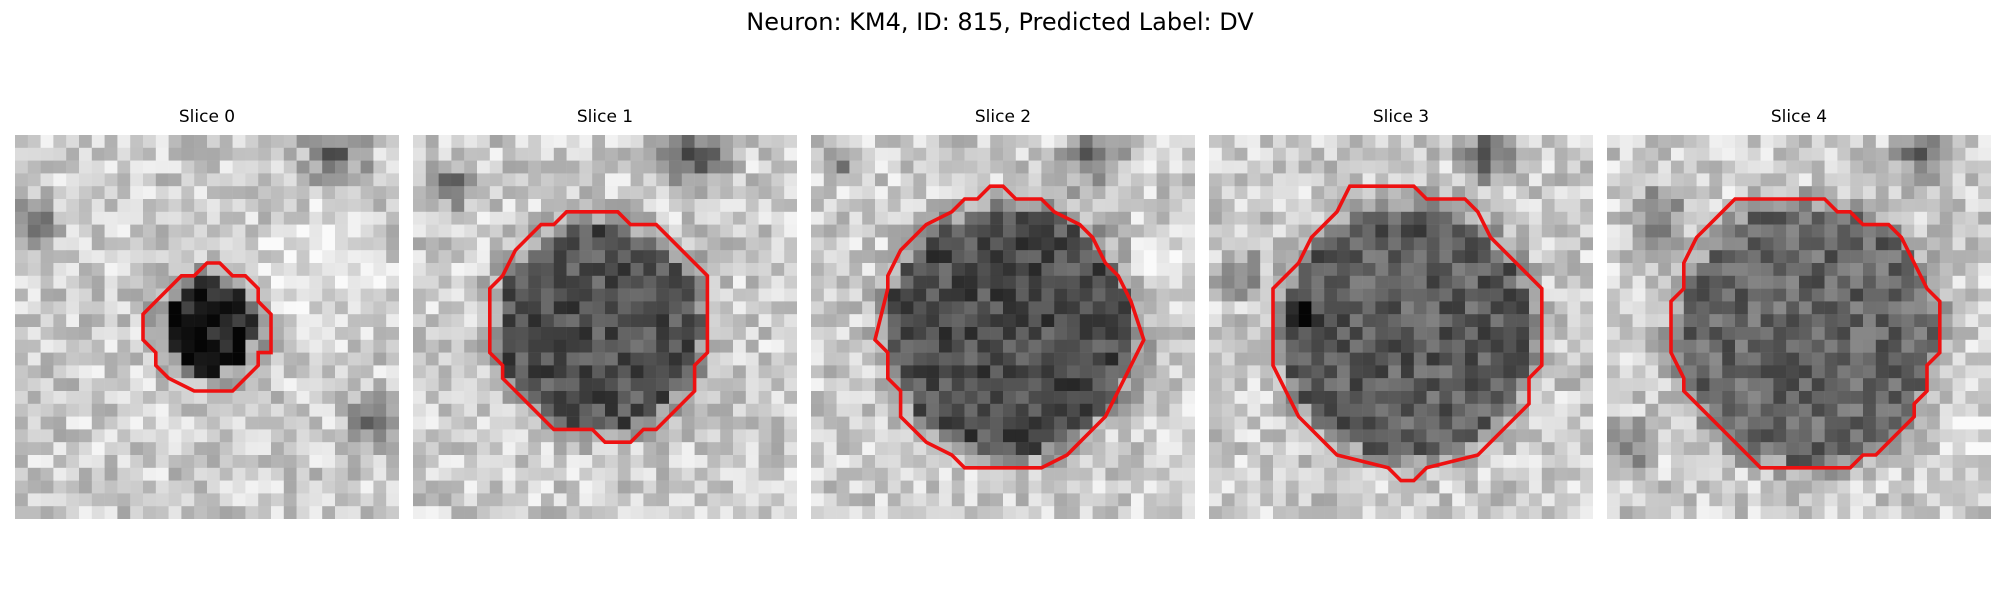 This screenshot has width=2000, height=600. What do you see at coordinates (1003, 117) in the screenshot?
I see `slice-title-2: Slice 2` at bounding box center [1003, 117].